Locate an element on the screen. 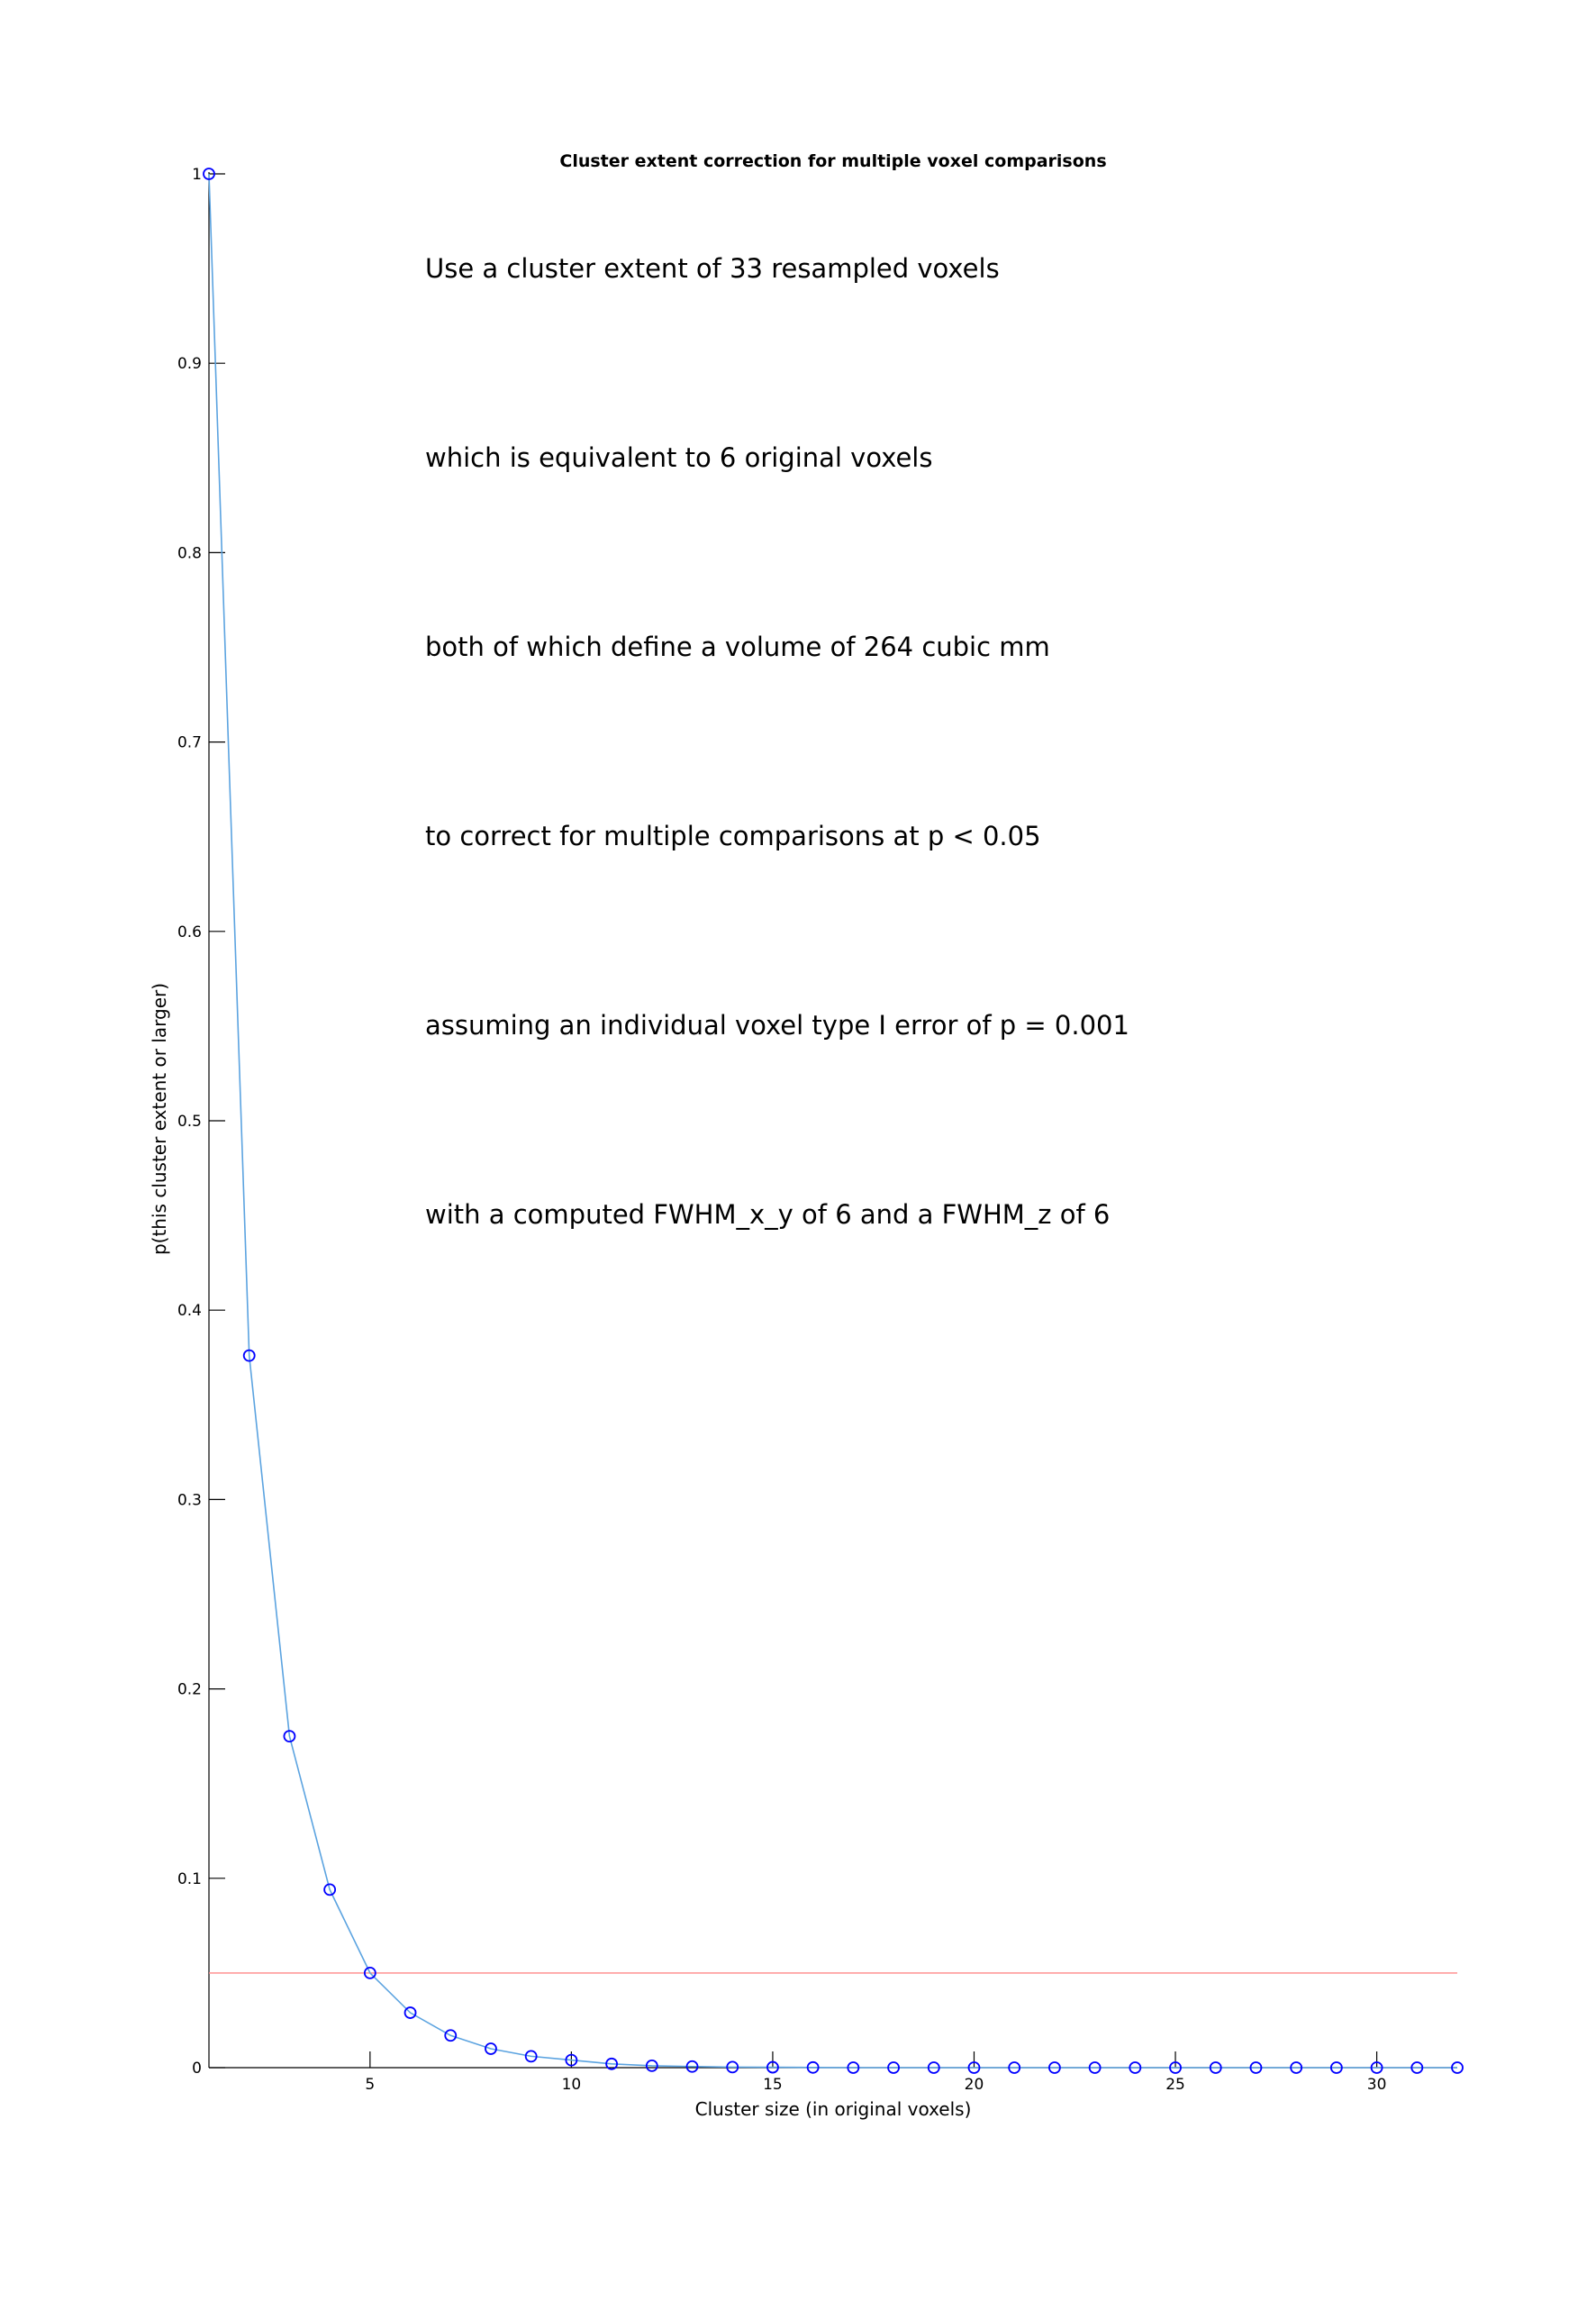 Image resolution: width=1596 pixels, height=2301 pixels. y-tick-label: 0.8 is located at coordinates (189, 553).